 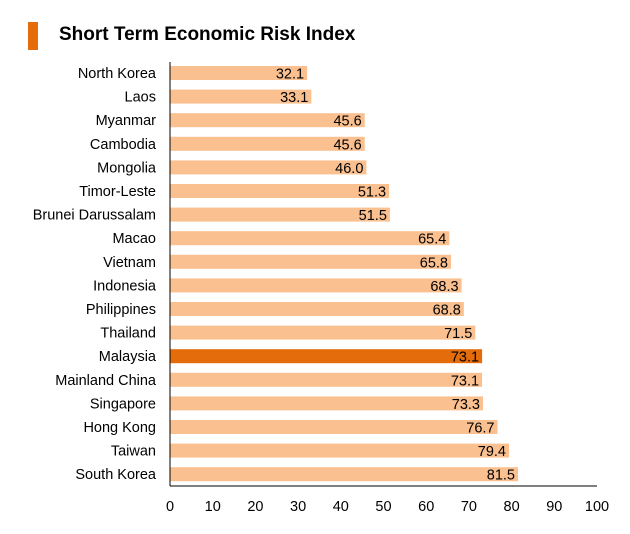 I want to click on data-label: 79.4, so click(x=492, y=452).